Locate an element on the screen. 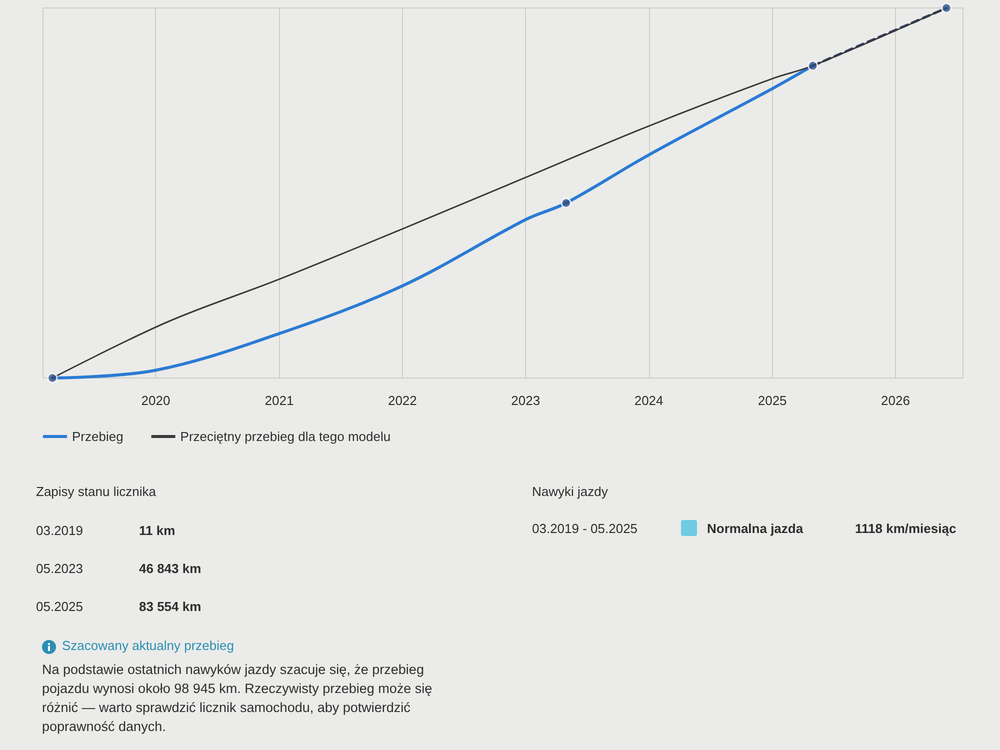 The width and height of the screenshot is (1000, 750). text: Szacowany aktualny przebieg is located at coordinates (148, 645).